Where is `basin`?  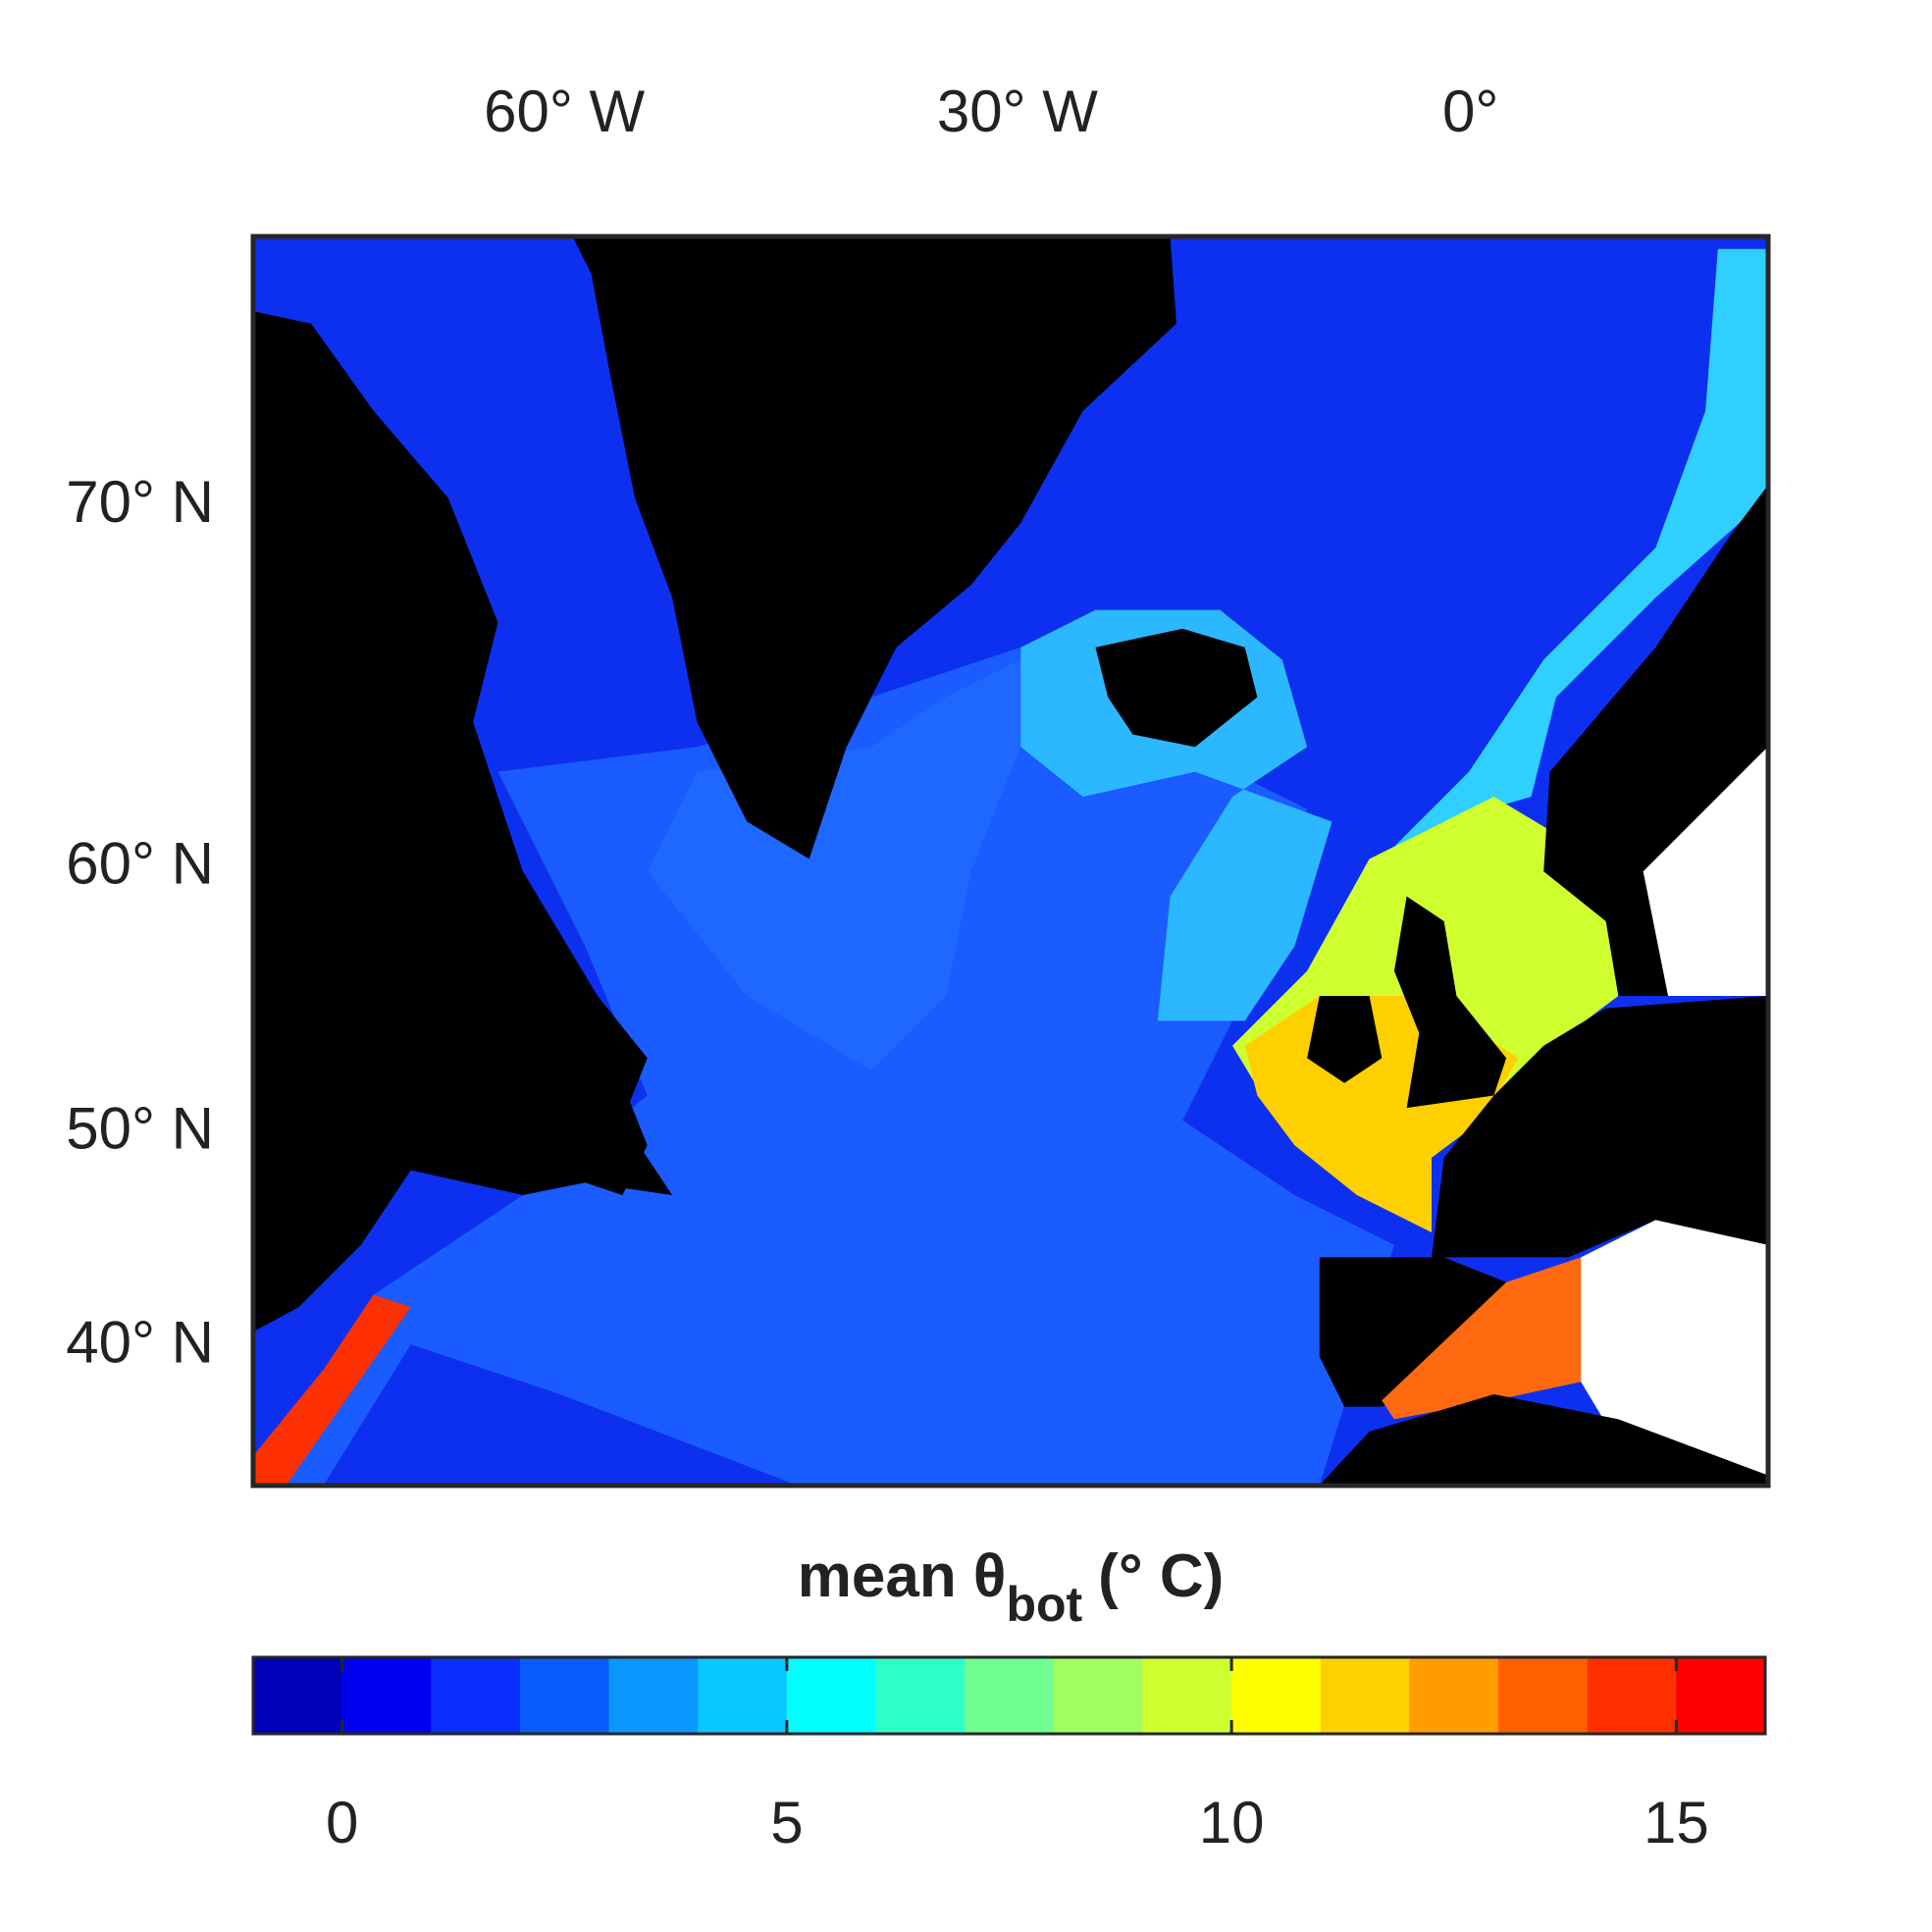
basin is located at coordinates (847, 859).